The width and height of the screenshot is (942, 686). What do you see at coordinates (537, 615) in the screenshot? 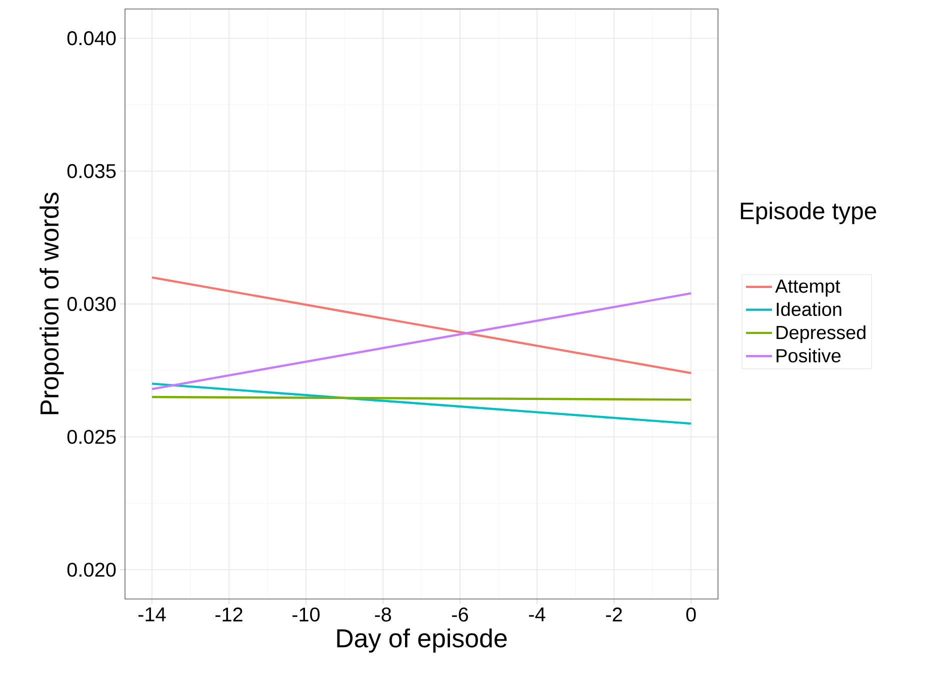
I see `x-tick-label: -4` at bounding box center [537, 615].